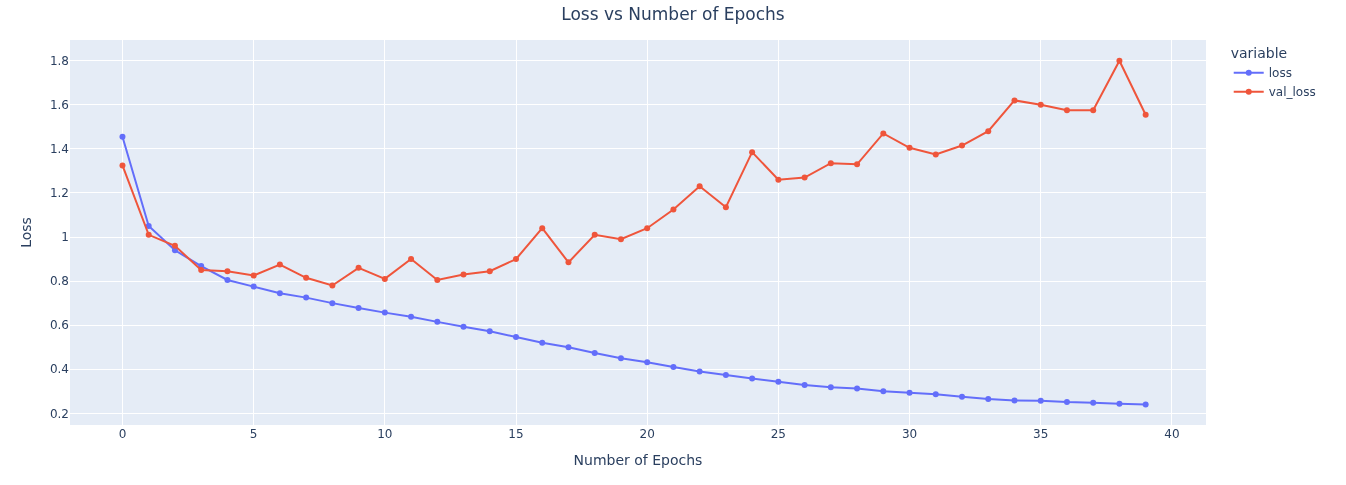 The height and width of the screenshot is (485, 1346). Describe the element at coordinates (1041, 434) in the screenshot. I see `x-tick-label: 35` at that location.